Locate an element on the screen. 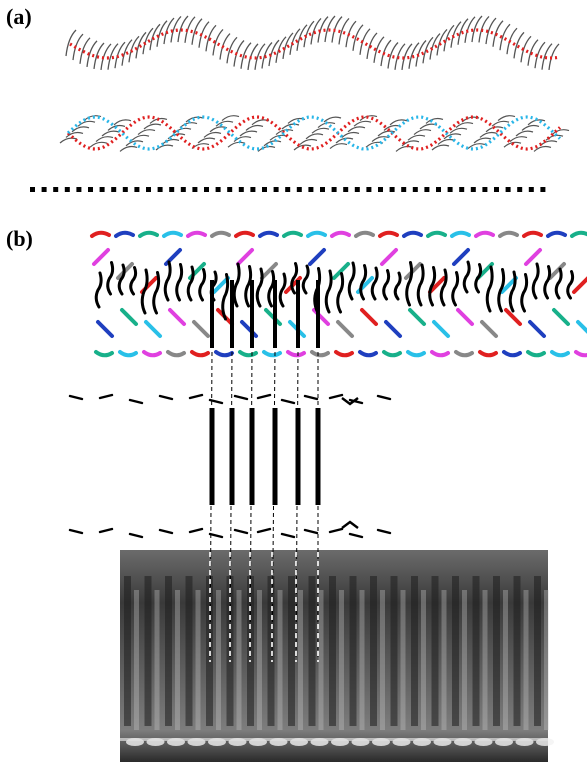 The width and height of the screenshot is (587, 764). panel-a-dotted-separator is located at coordinates (287, 189).